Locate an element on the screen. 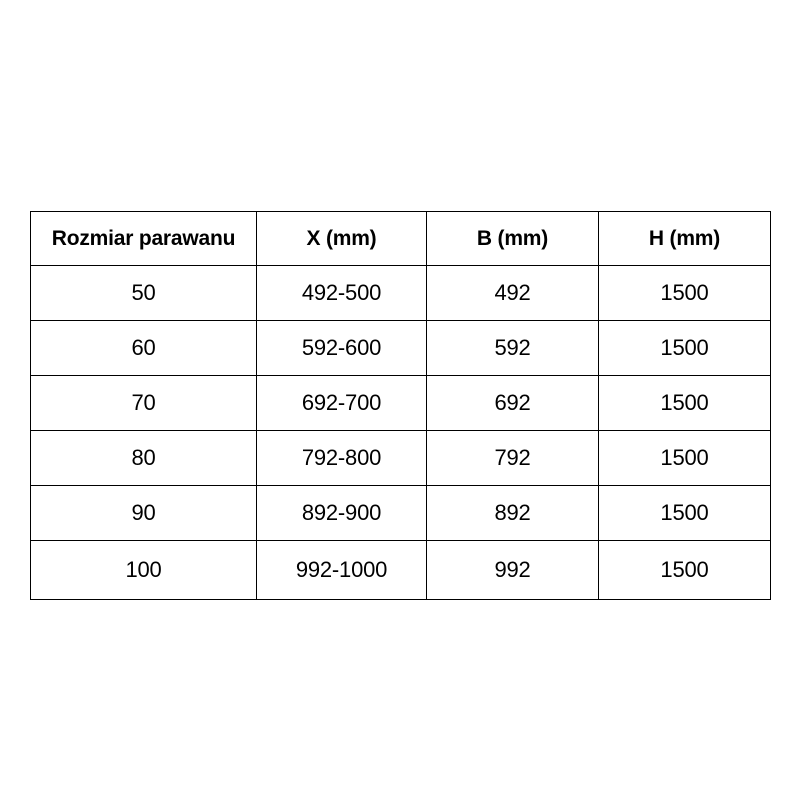 This screenshot has width=800, height=800. table-row: 100 992-1000 992 1500 is located at coordinates (400, 570).